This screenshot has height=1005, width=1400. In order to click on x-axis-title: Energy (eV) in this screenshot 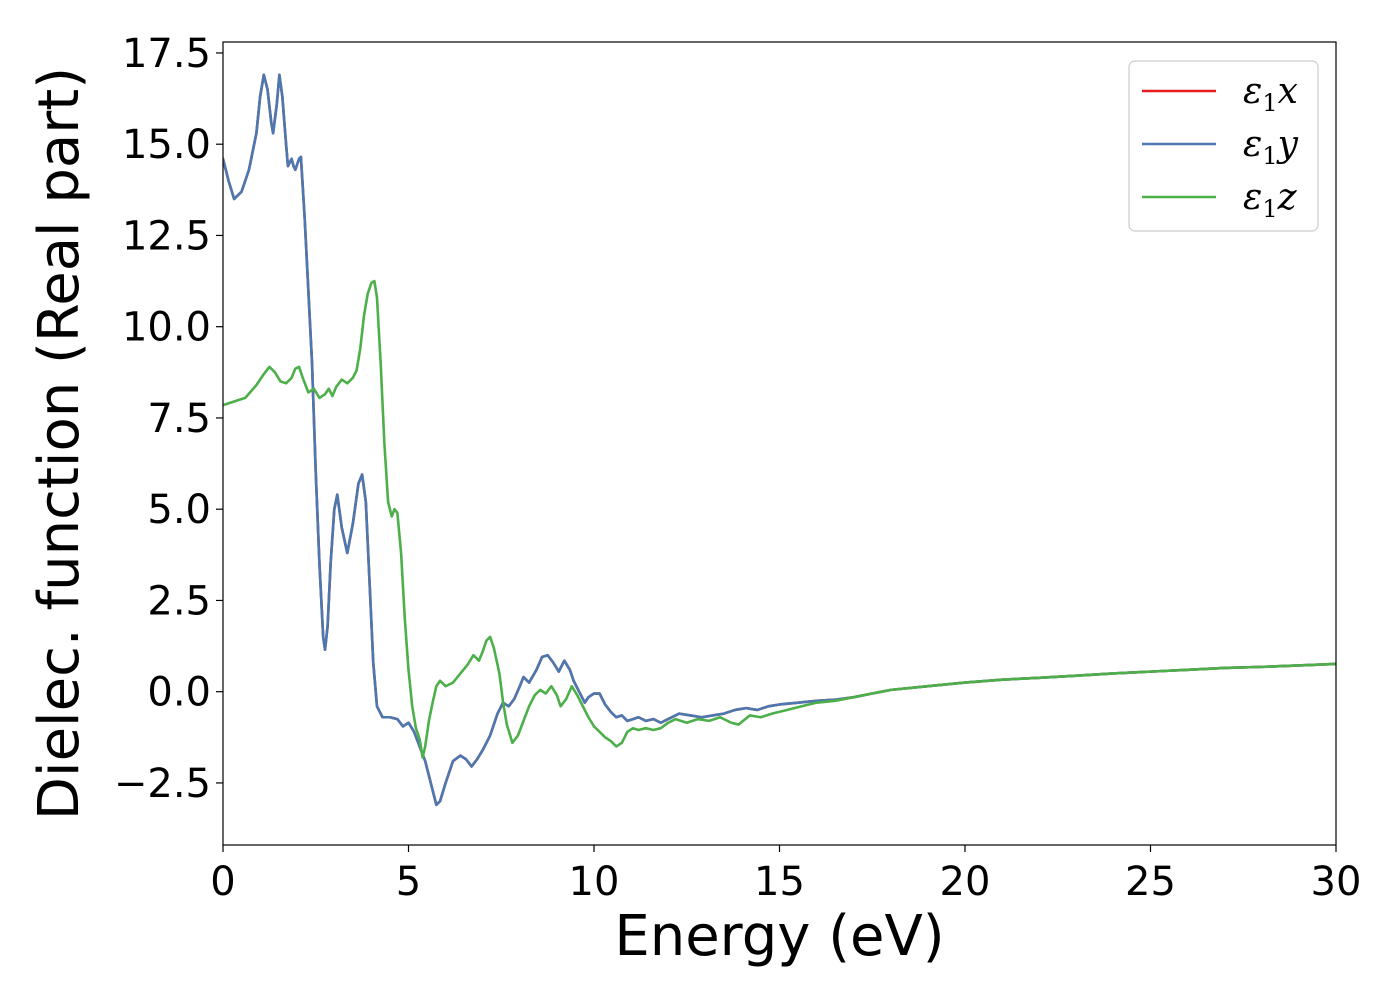, I will do `click(779, 936)`.